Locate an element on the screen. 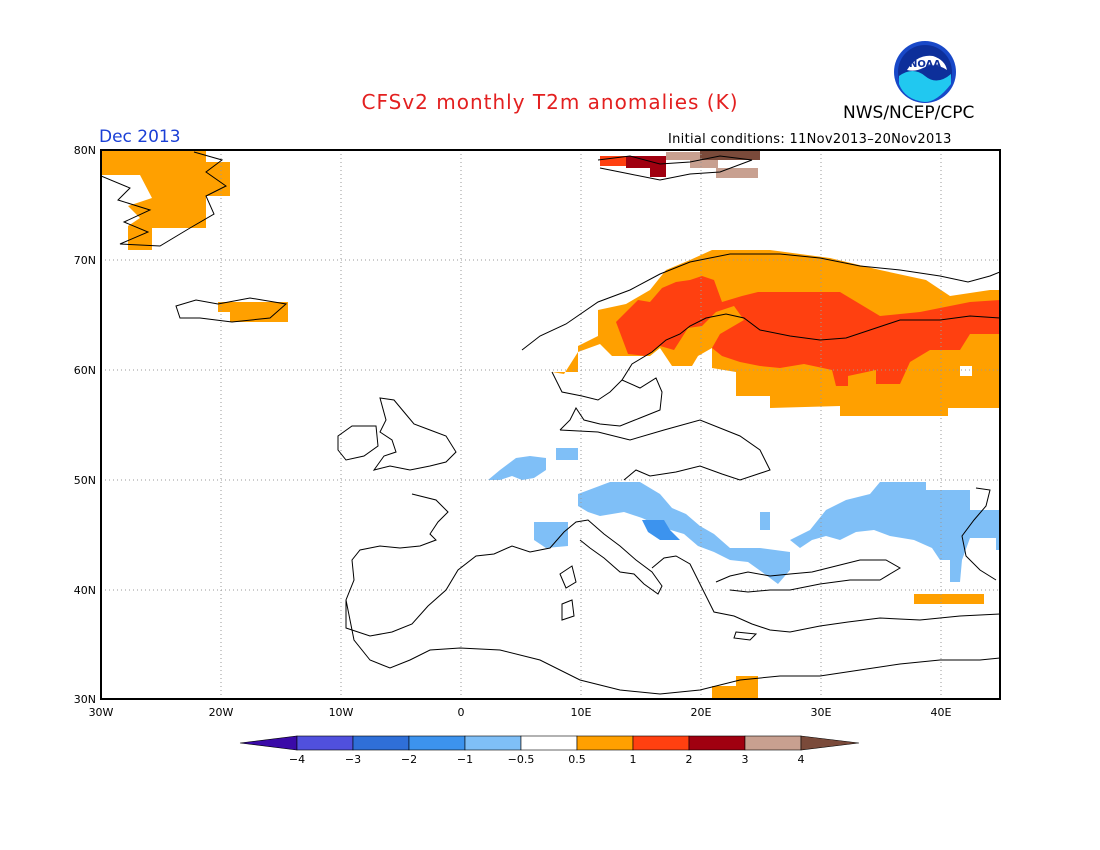 The width and height of the screenshot is (1100, 850). latitude-axis: 80N 70N 60N 50N 40N 30N is located at coordinates (85, 425).